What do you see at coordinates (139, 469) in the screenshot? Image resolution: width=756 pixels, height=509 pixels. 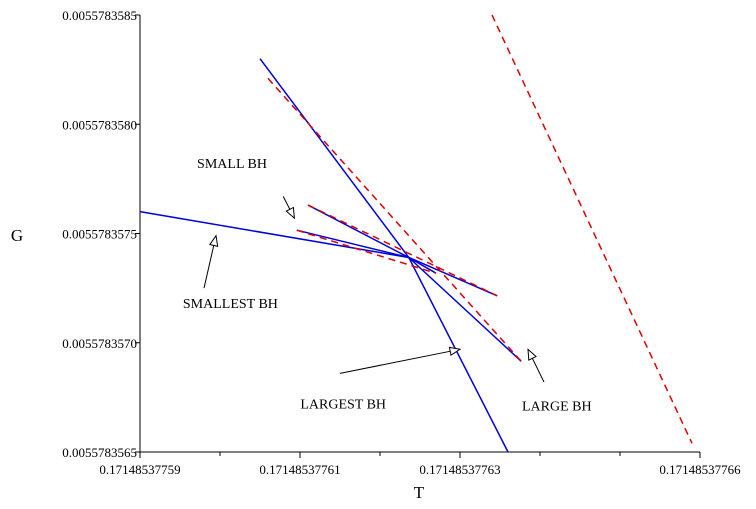 I see `x-tick-label: 0.17148537759` at bounding box center [139, 469].